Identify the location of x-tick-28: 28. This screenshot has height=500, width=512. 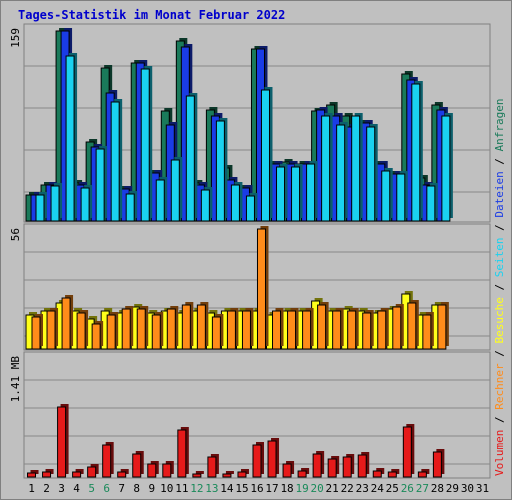
(437, 488).